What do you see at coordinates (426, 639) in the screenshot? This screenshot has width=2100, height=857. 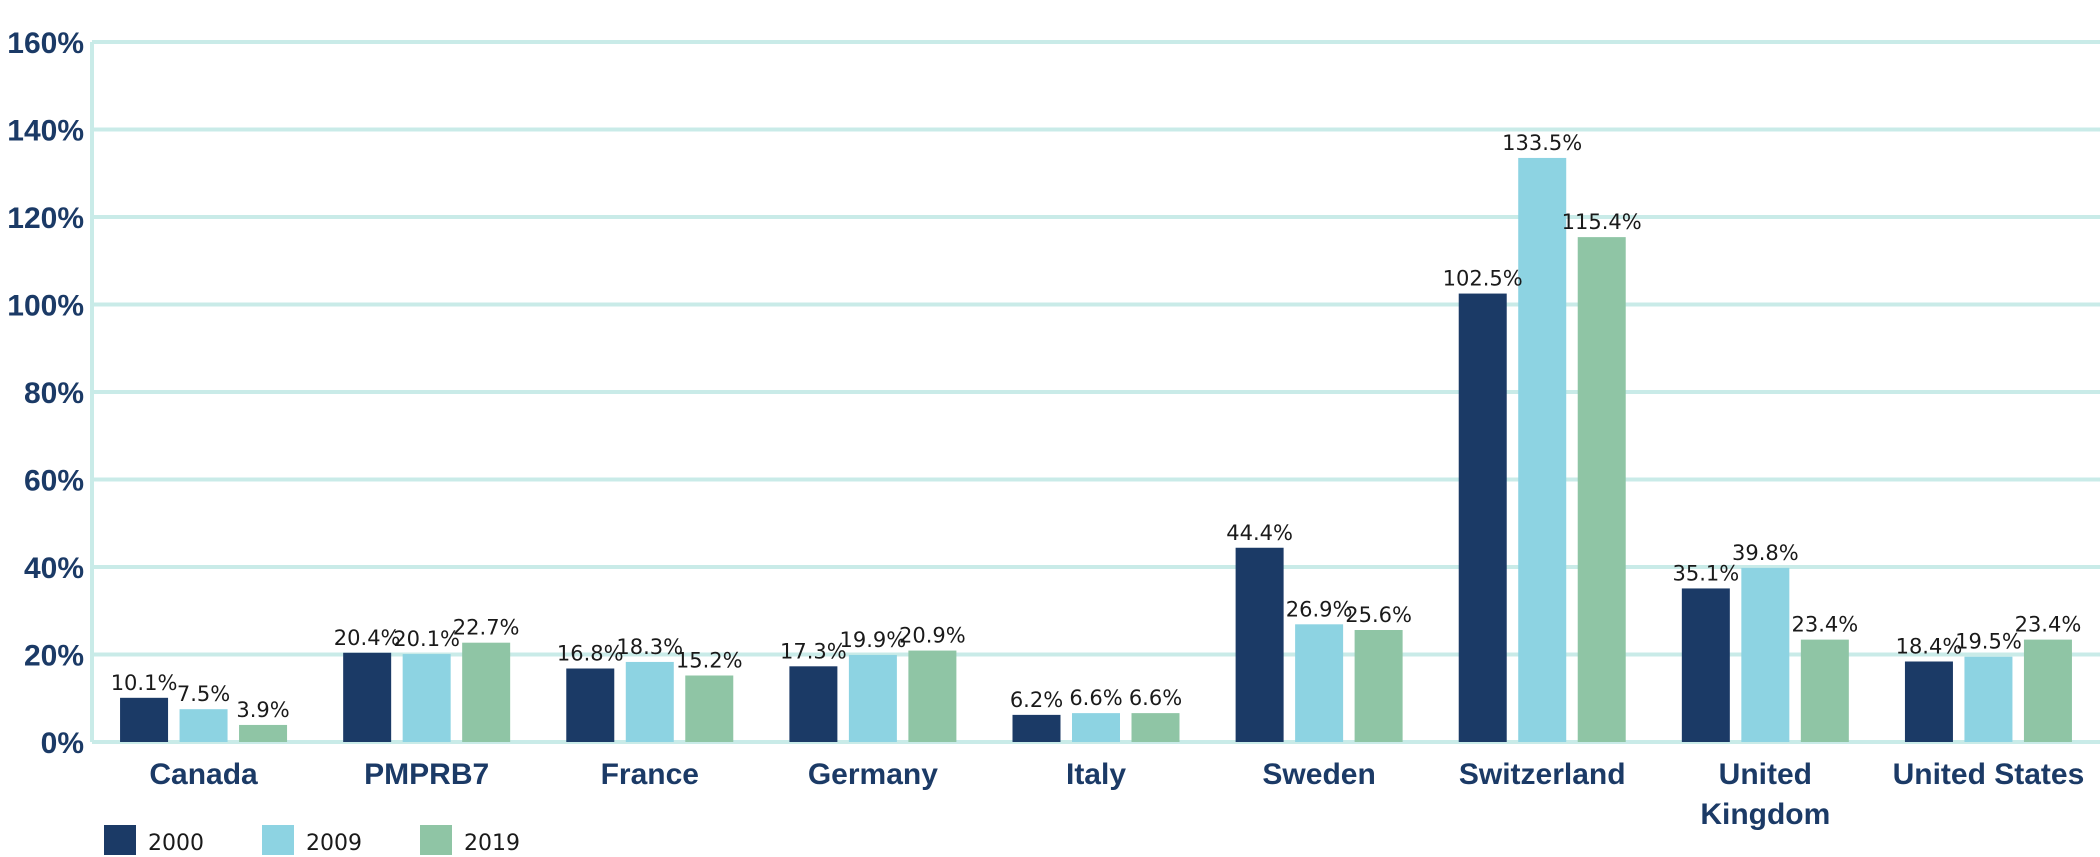 I see `data-label: 20.1%` at bounding box center [426, 639].